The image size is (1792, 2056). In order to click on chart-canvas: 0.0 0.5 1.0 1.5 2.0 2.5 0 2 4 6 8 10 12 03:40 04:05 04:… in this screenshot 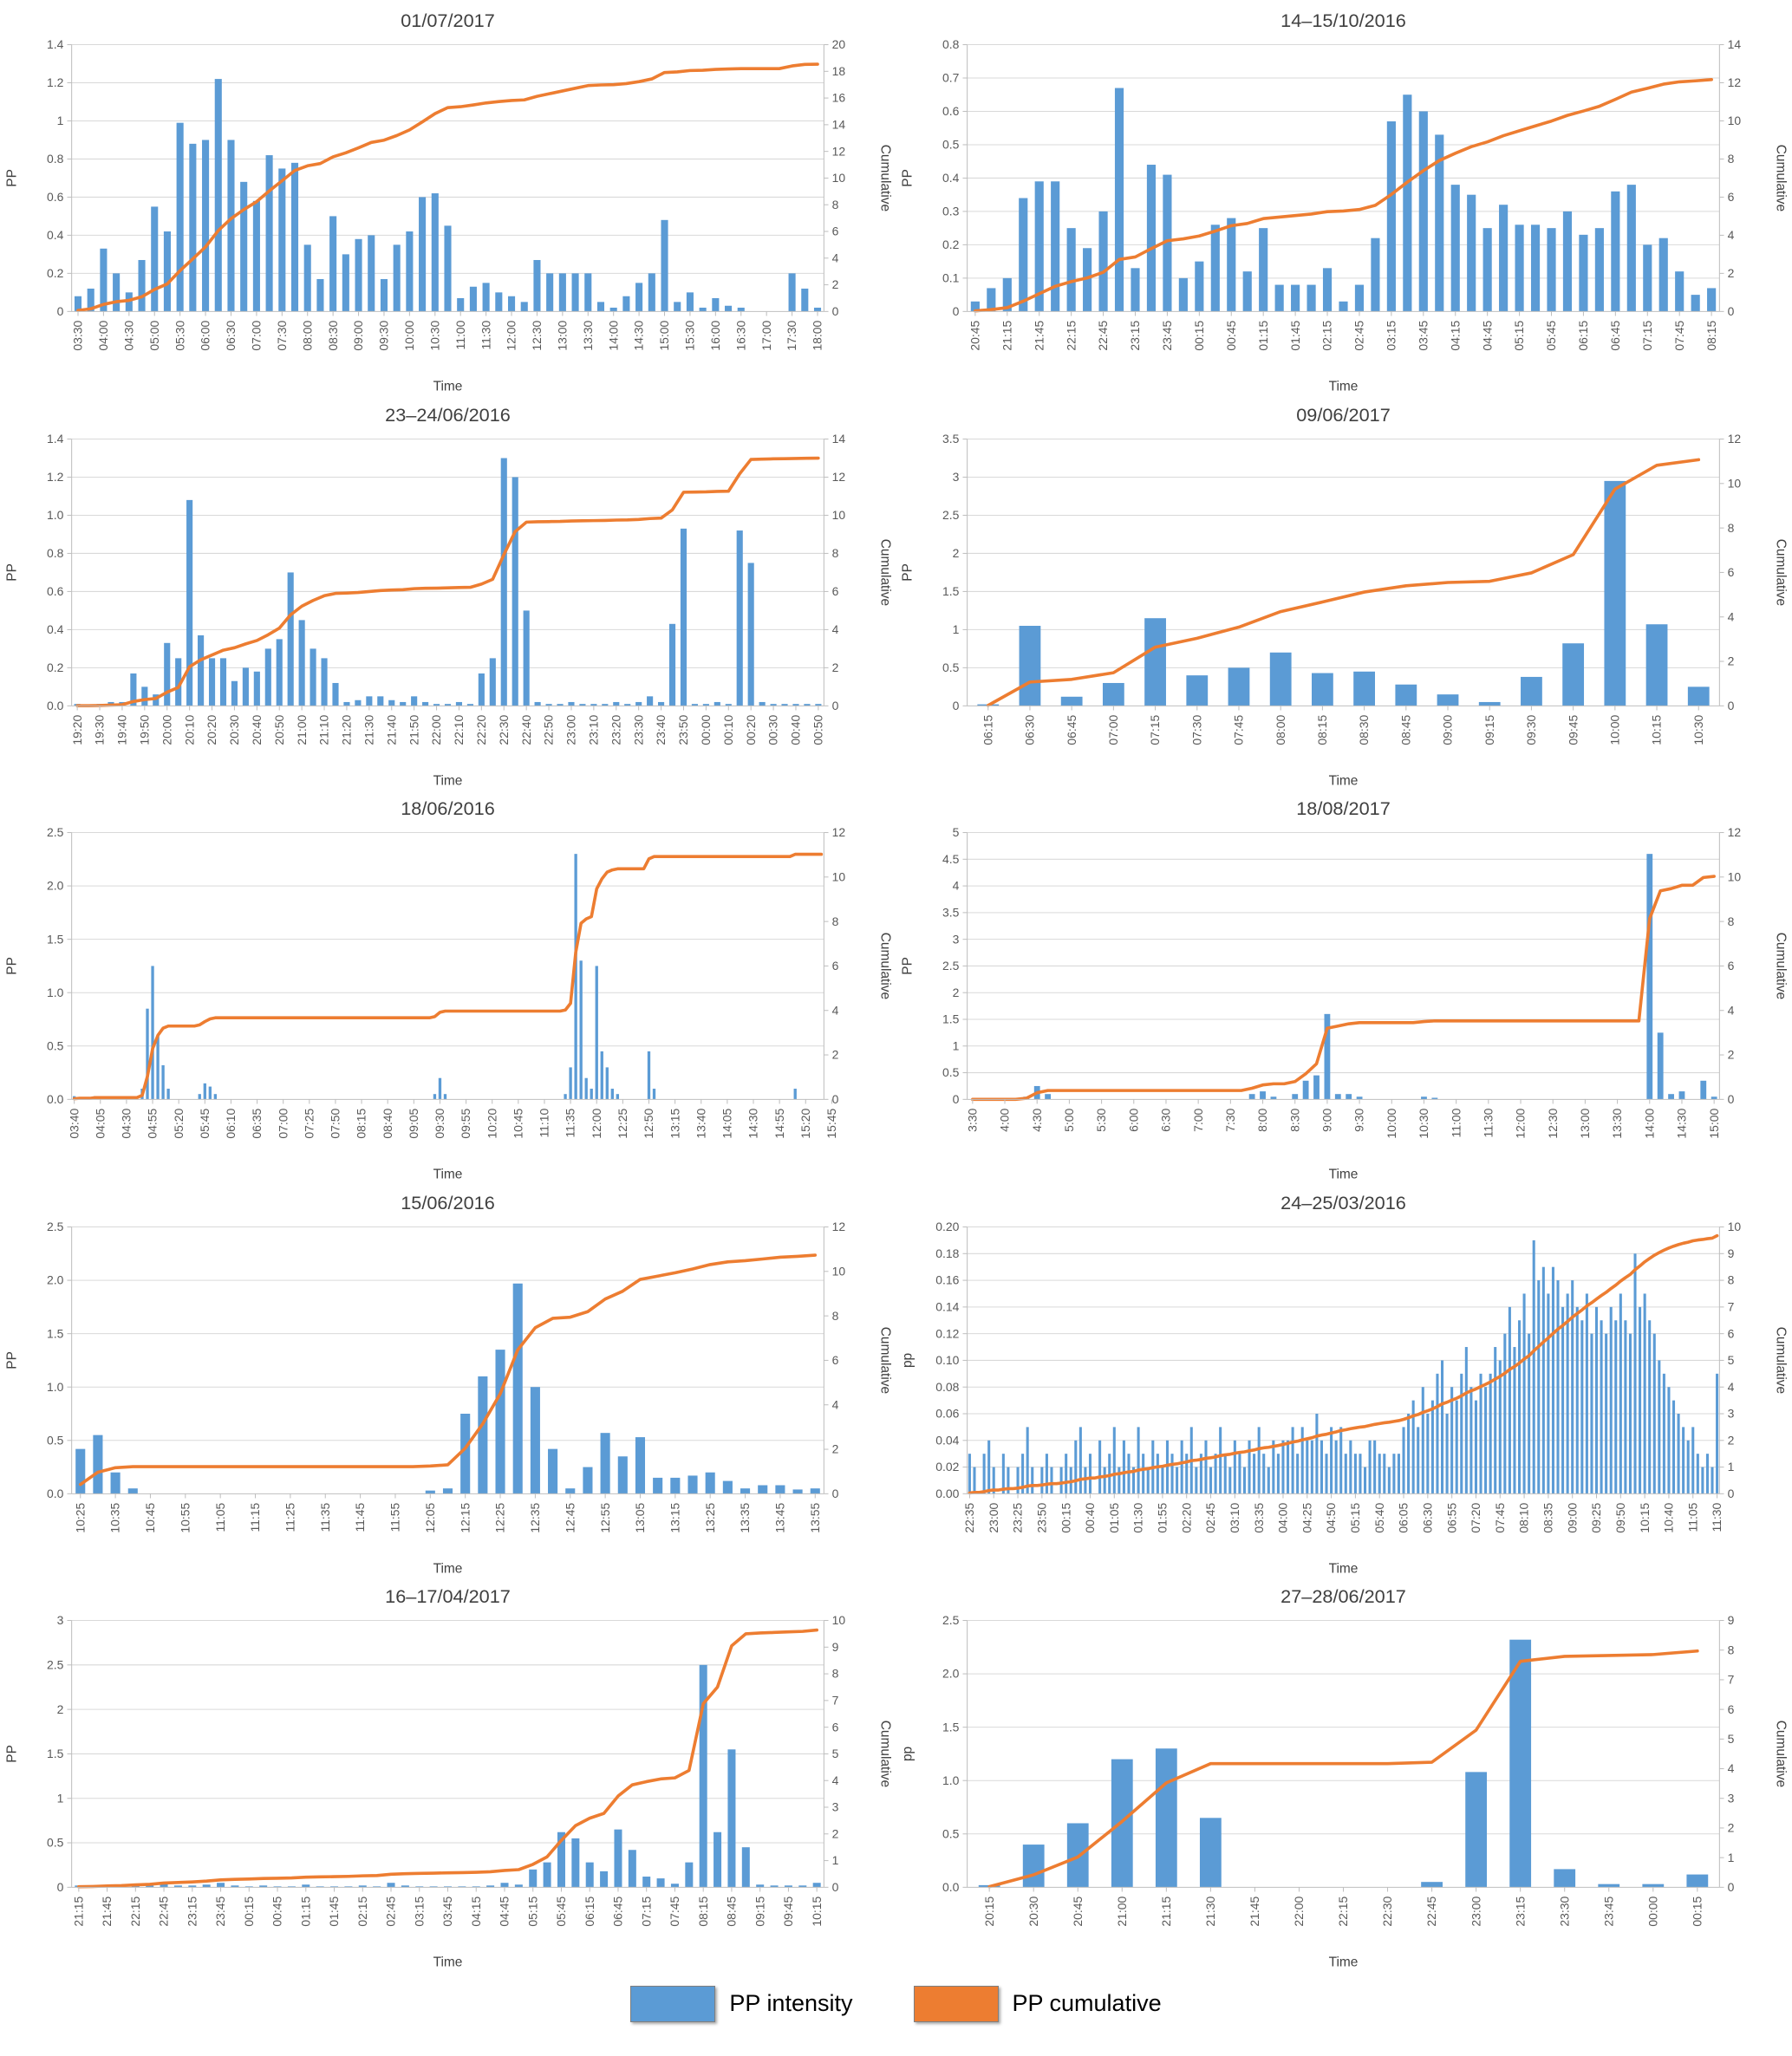, I will do `click(449, 989)`.